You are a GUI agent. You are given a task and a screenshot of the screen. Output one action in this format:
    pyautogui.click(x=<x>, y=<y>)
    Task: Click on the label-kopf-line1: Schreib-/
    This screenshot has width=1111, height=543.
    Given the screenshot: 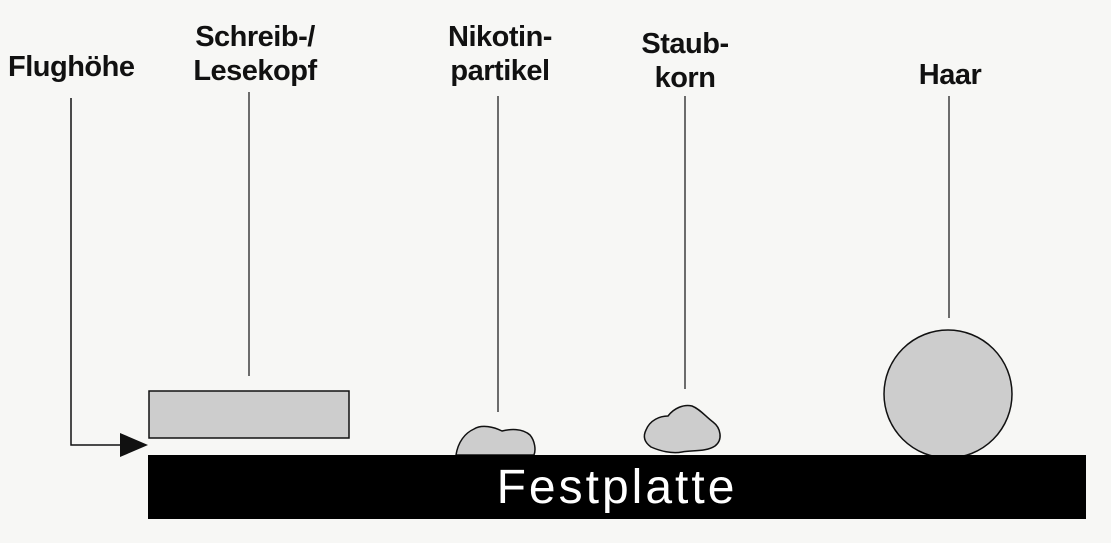 What is the action you would take?
    pyautogui.click(x=255, y=37)
    